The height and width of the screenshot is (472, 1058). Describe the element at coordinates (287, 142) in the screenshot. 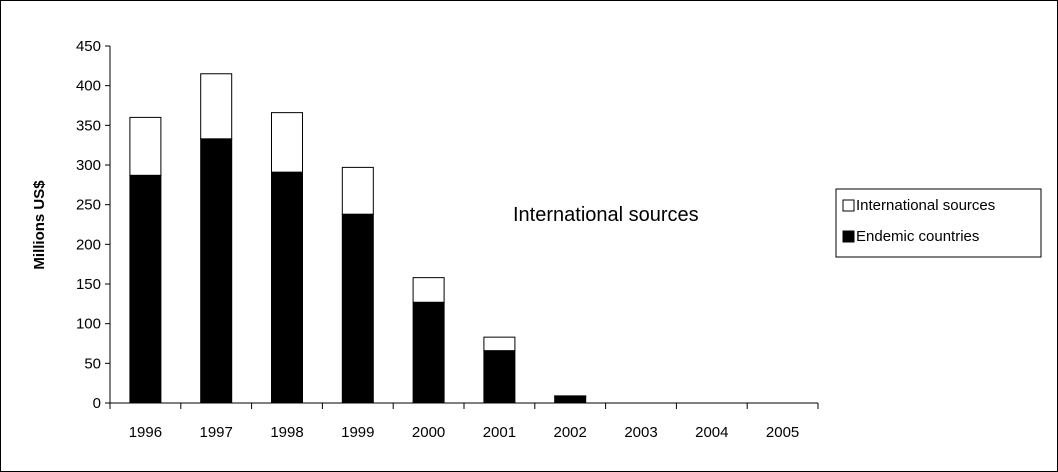

I see `bar-international-1998` at that location.